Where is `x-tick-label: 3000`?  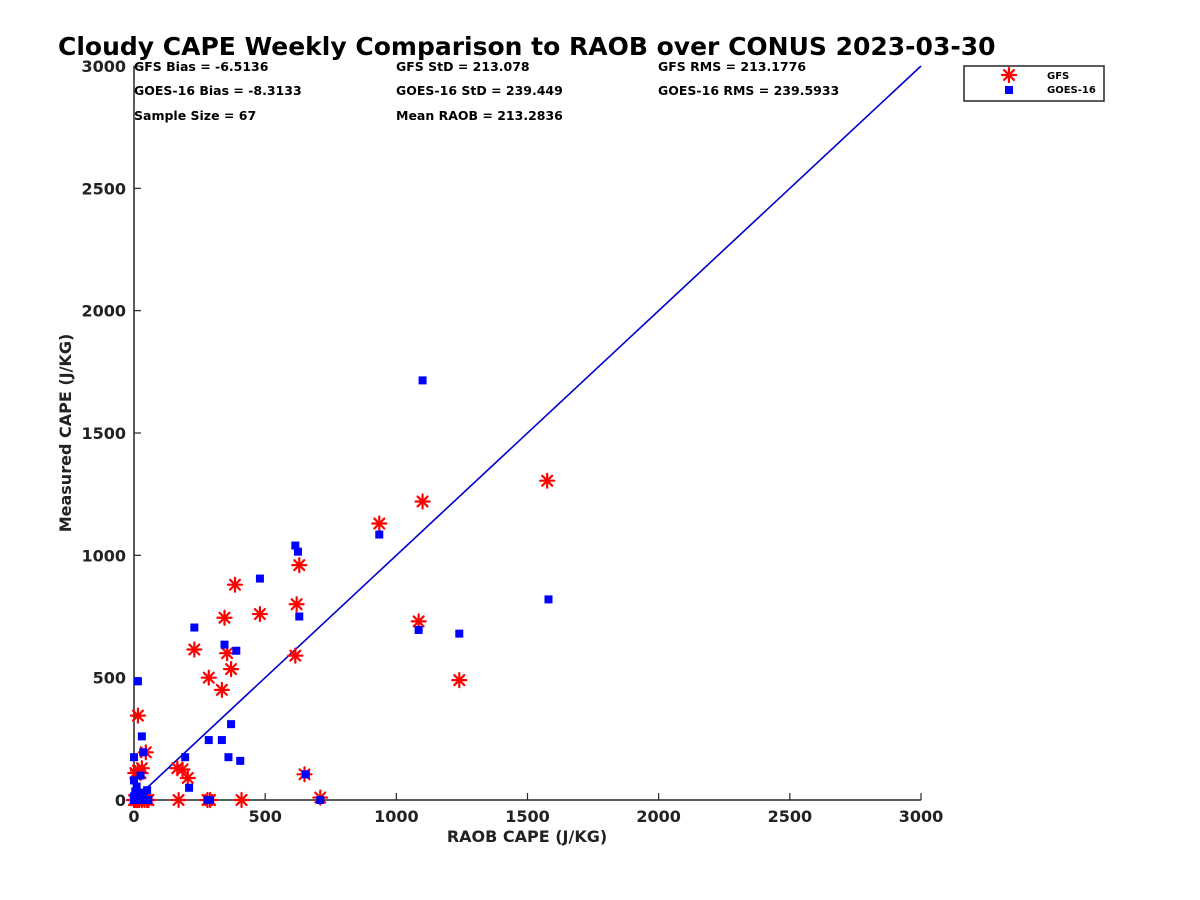 x-tick-label: 3000 is located at coordinates (921, 816).